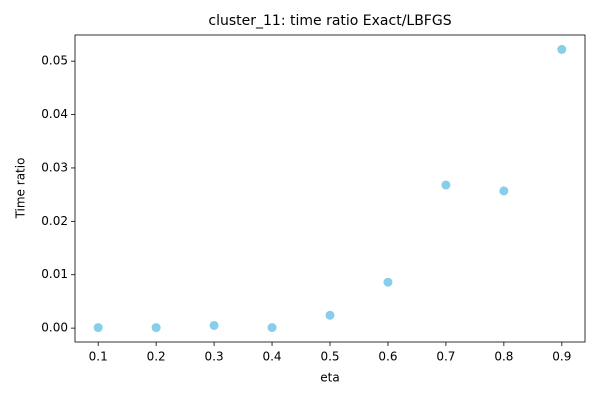 This screenshot has height=400, width=600. I want to click on y-tick-label: 0.02, so click(54, 221).